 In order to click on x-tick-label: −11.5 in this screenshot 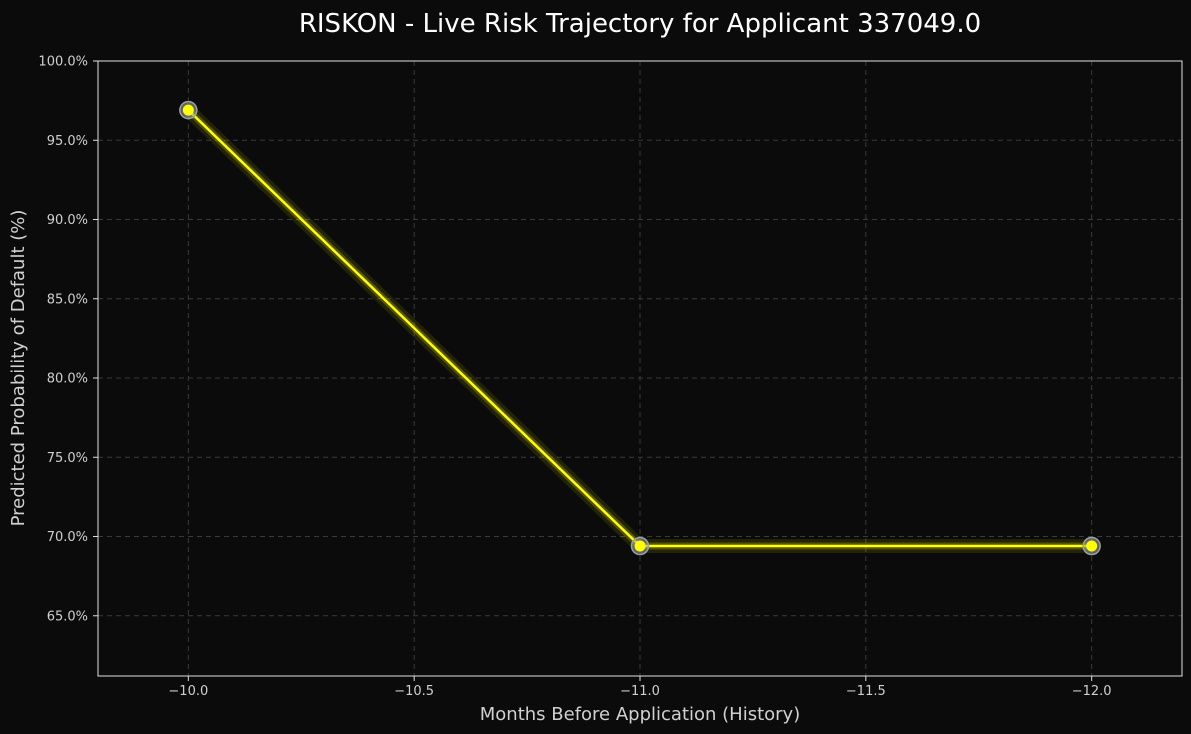, I will do `click(866, 691)`.